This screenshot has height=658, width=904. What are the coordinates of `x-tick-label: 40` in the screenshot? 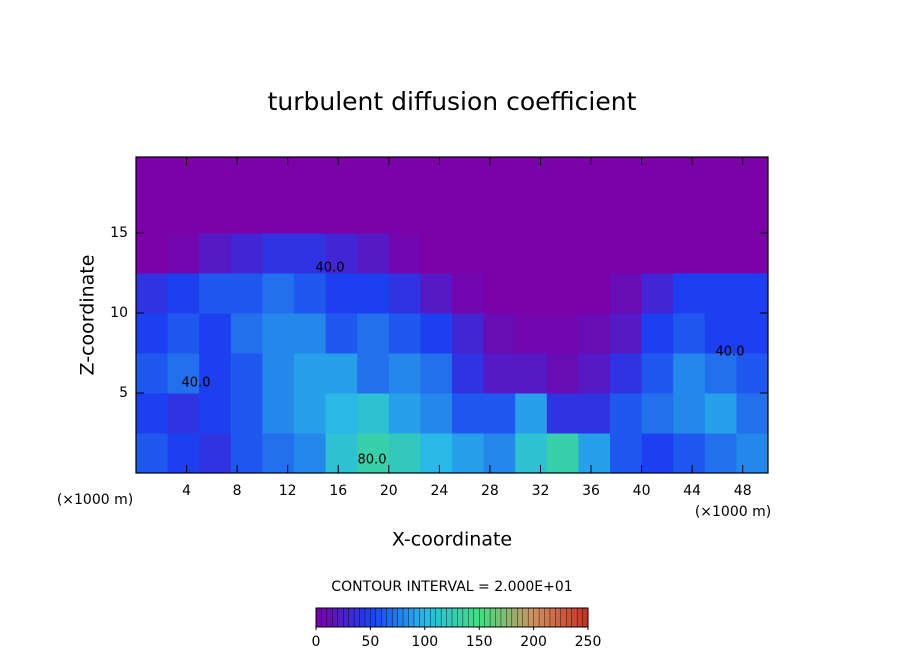 It's located at (642, 491).